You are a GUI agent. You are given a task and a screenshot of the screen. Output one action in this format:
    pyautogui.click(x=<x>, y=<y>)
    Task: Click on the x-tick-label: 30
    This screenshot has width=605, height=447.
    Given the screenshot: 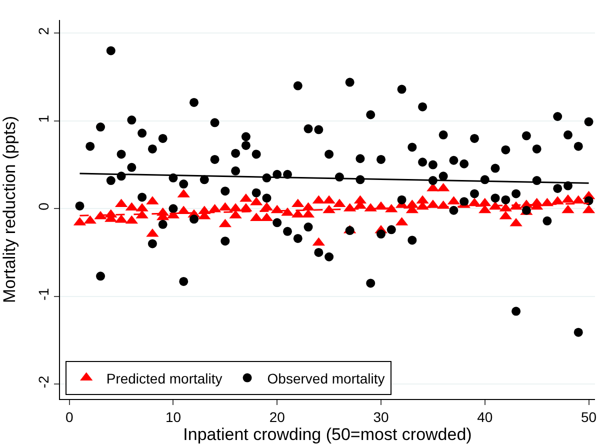 What is the action you would take?
    pyautogui.click(x=381, y=416)
    